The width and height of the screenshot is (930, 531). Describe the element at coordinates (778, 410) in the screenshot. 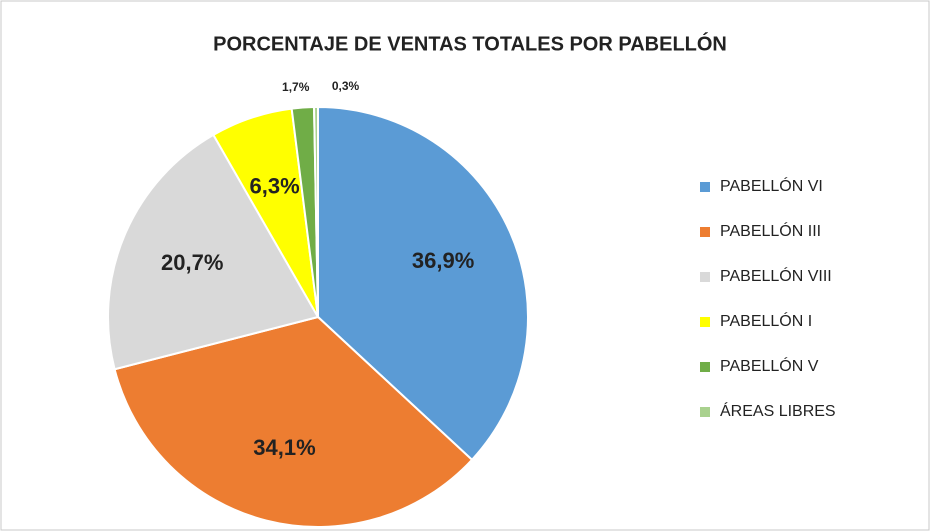

I see `legend-label: ÁREAS LIBRES` at that location.